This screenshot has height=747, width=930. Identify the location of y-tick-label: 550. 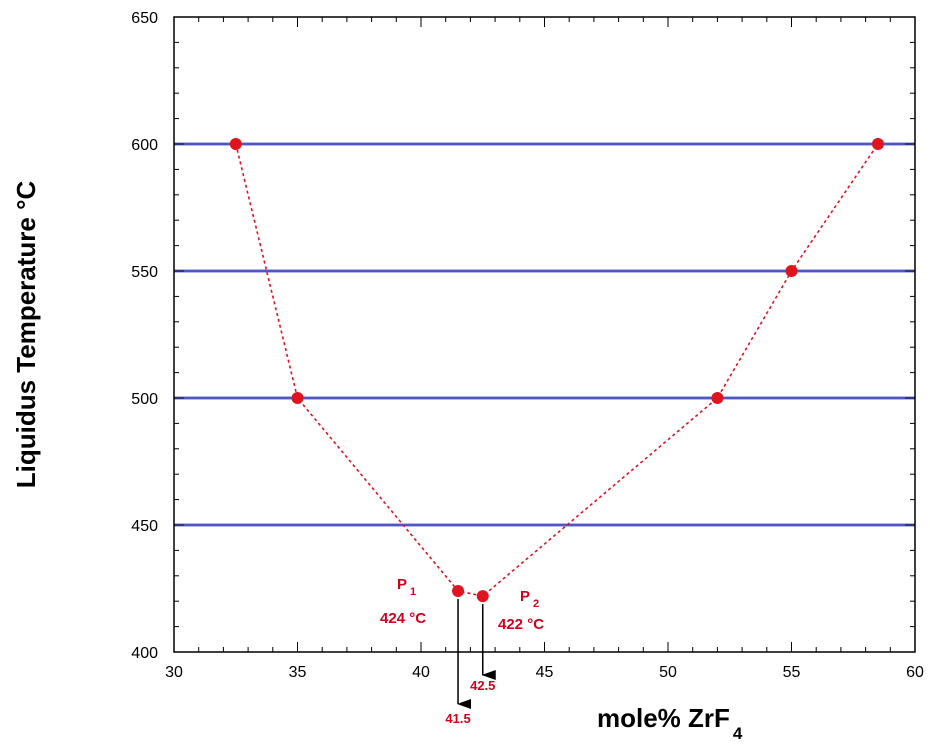
(144, 272).